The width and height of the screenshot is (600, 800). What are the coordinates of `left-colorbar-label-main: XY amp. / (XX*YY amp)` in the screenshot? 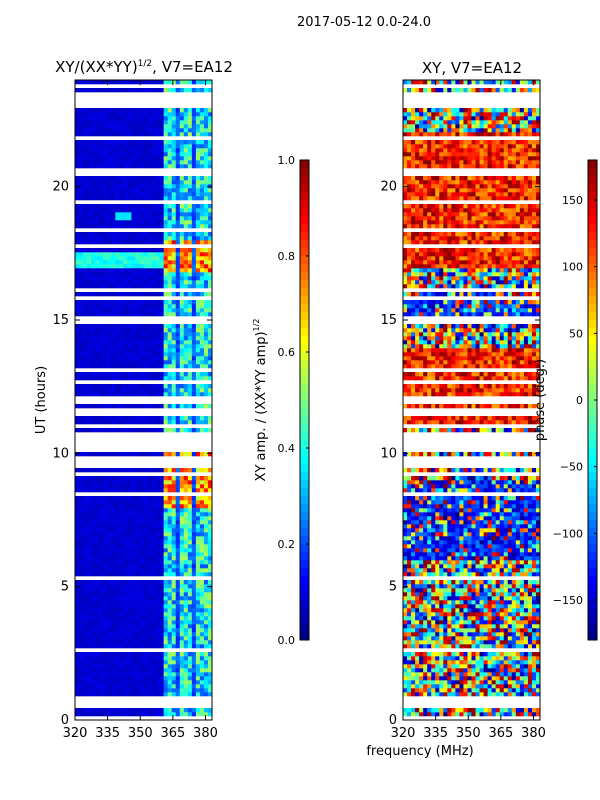 It's located at (261, 406).